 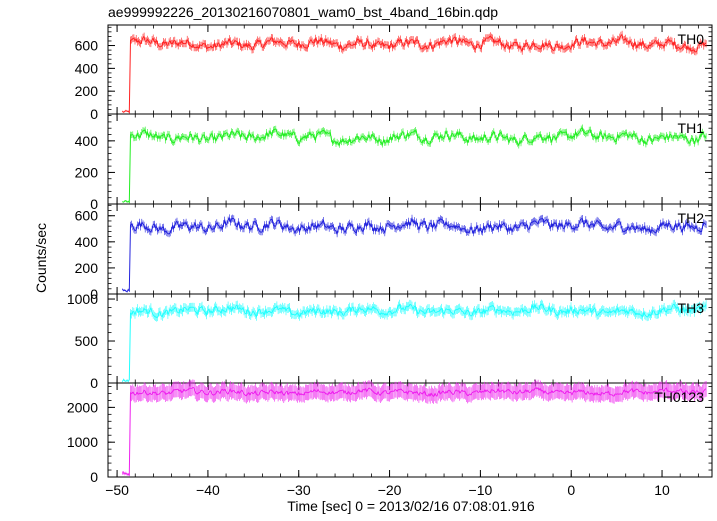 I want to click on x-tick-label: 0, so click(x=571, y=490).